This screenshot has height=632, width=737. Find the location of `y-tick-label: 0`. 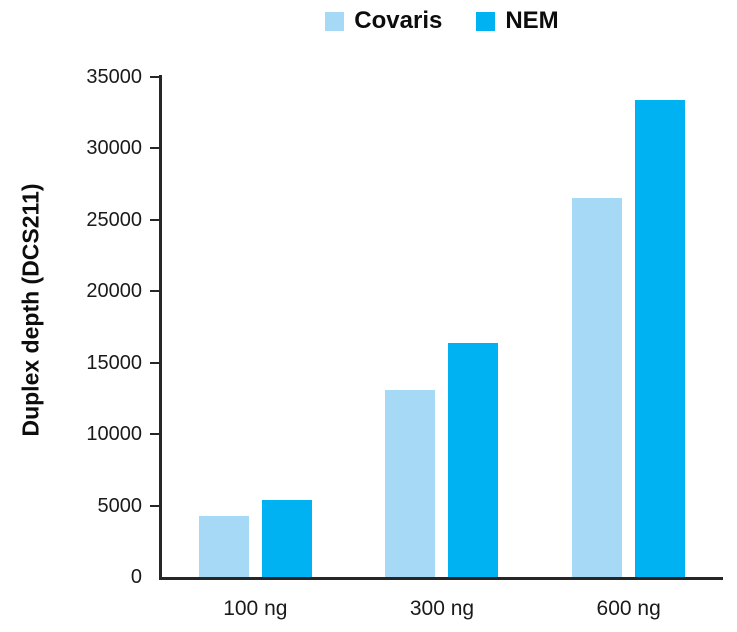

y-tick-label: 0 is located at coordinates (136, 577).